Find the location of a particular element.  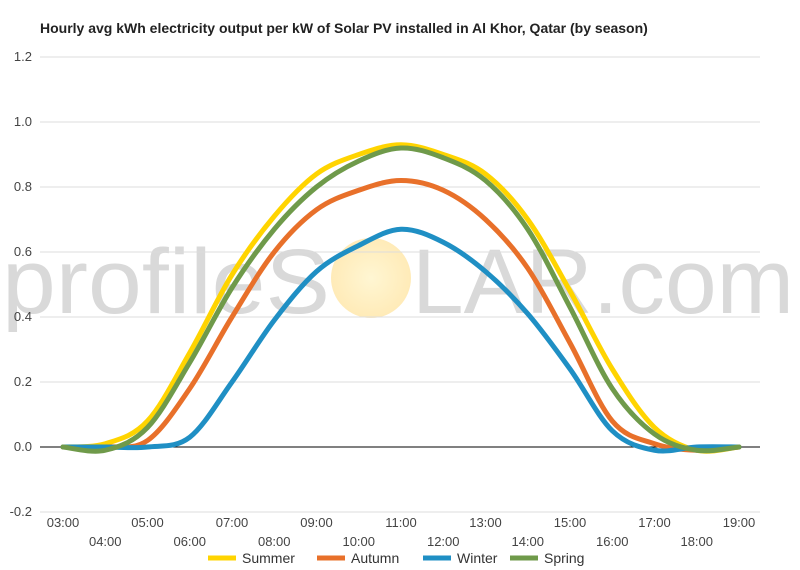

x-tick-label: 18:00 is located at coordinates (696, 541).